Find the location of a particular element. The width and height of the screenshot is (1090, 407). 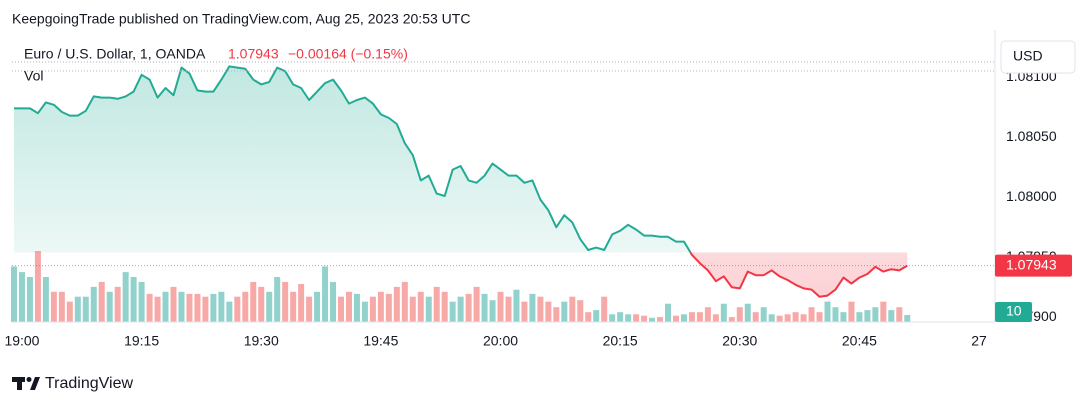

last-price-label: 1.07943 is located at coordinates (1031, 264).